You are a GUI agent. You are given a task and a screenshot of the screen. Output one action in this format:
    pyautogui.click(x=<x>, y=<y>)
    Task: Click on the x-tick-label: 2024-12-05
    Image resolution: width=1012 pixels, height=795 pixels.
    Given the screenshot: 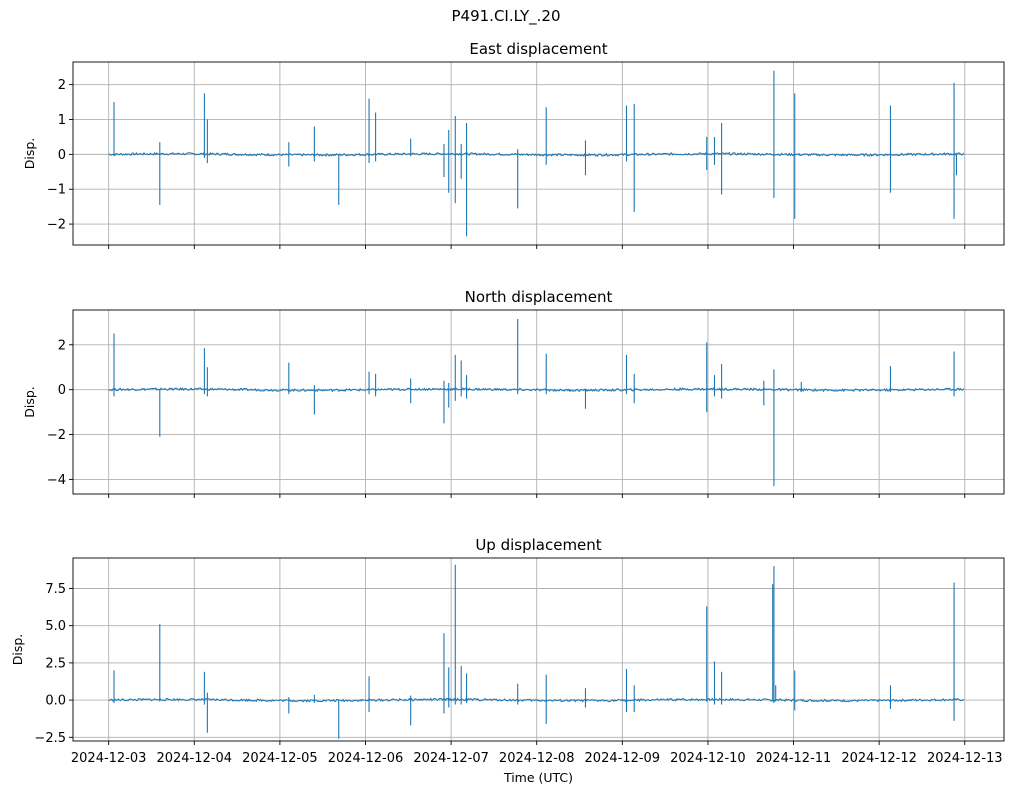 What is the action you would take?
    pyautogui.click(x=280, y=758)
    